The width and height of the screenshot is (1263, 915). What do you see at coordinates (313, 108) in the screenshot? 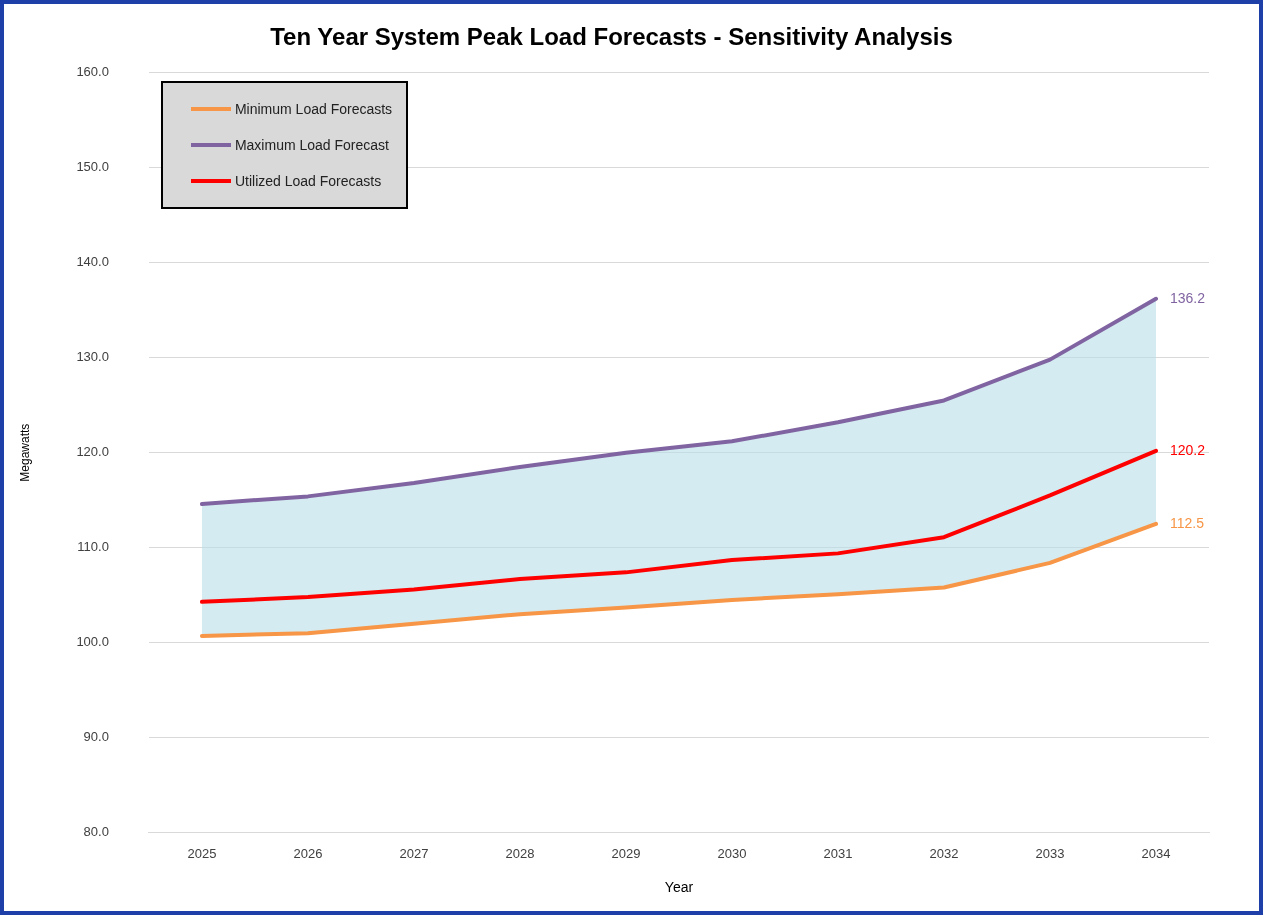
I see `legend-label: Minimum Load Forecasts` at bounding box center [313, 108].